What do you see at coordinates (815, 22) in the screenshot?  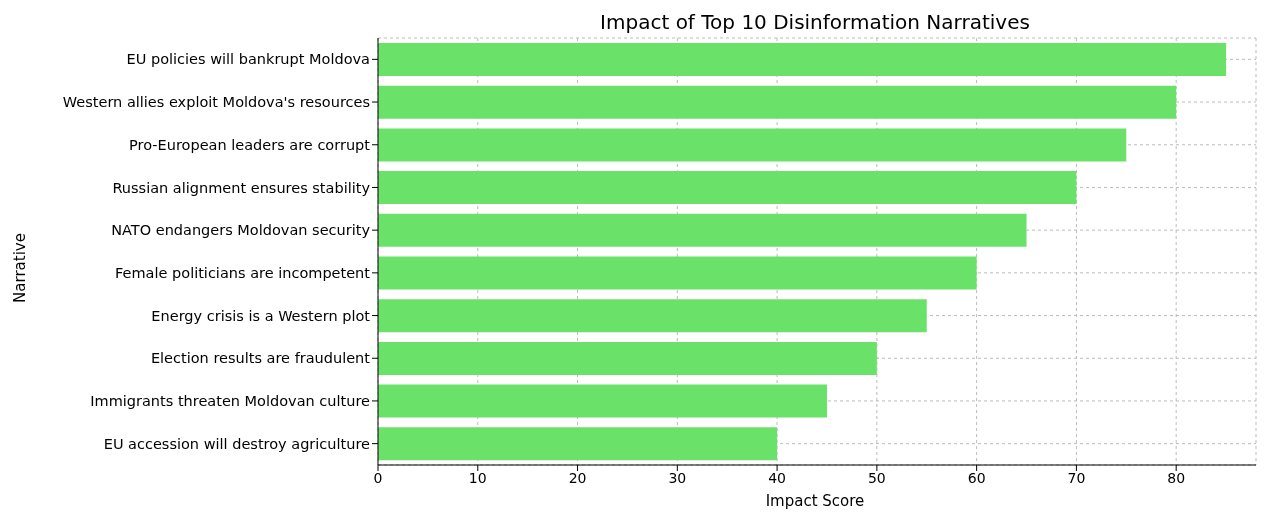 I see `chart-title: Impact of Top 10 Disinformation Narratives` at bounding box center [815, 22].